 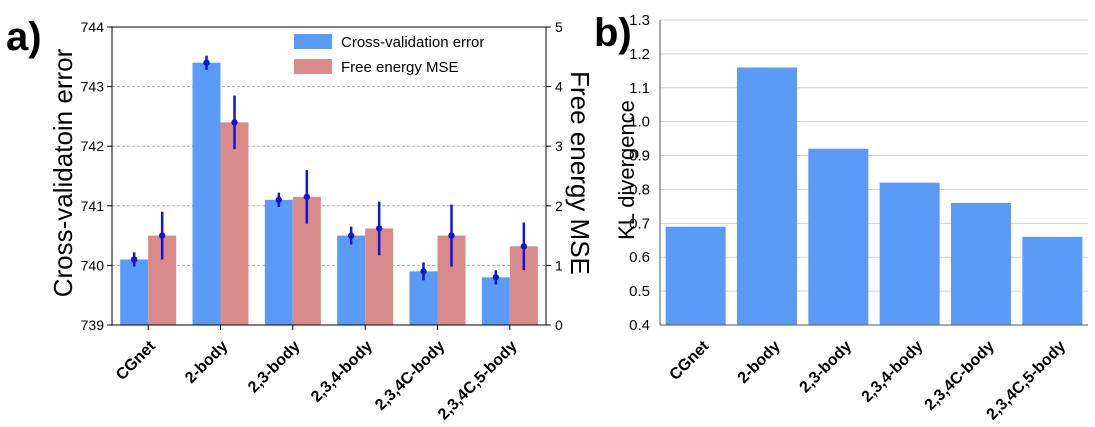 What do you see at coordinates (93, 27) in the screenshot?
I see `left-tick-label: 744` at bounding box center [93, 27].